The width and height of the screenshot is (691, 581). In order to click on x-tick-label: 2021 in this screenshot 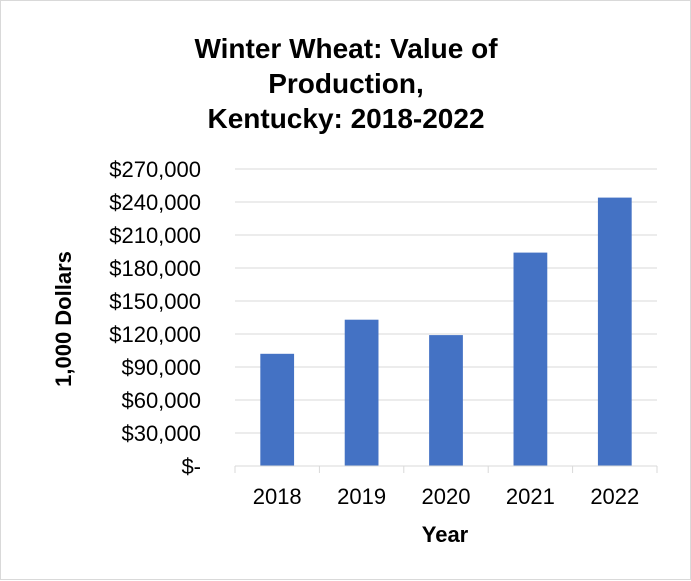, I will do `click(530, 496)`.